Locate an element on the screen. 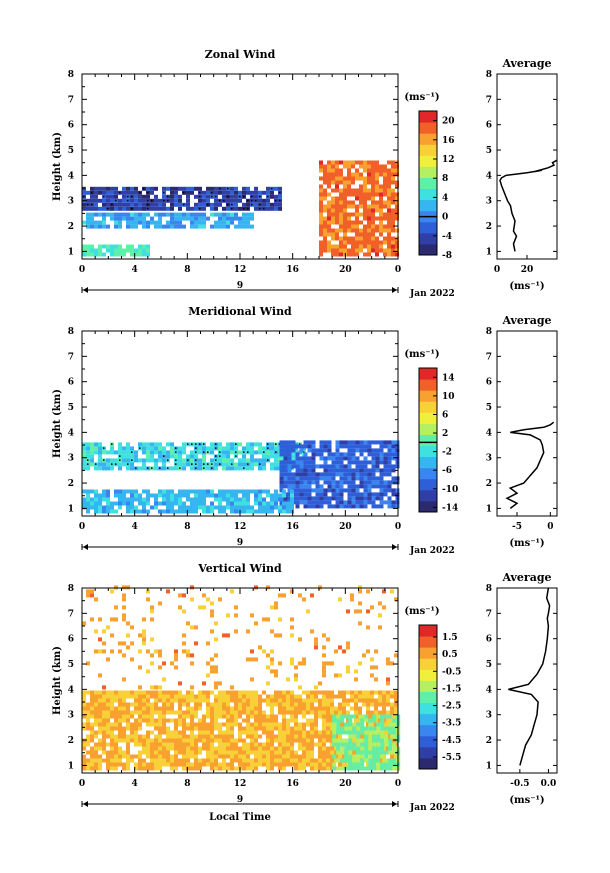  x-tick-label: 16 is located at coordinates (292, 784).